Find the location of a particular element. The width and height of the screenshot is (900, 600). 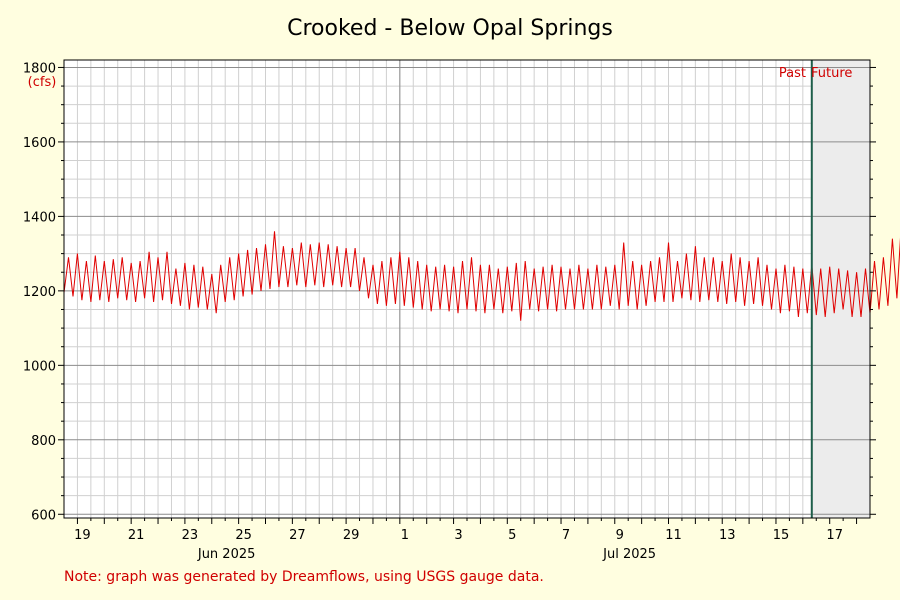

x-tick-label: 3 is located at coordinates (458, 535).